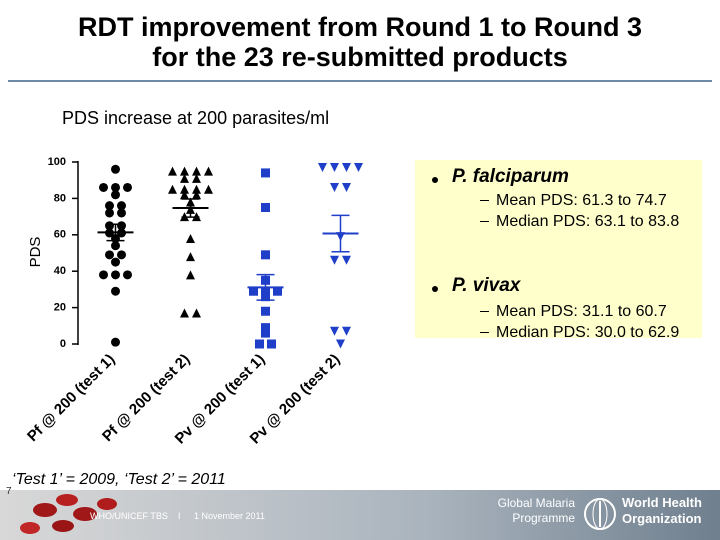  Describe the element at coordinates (510, 176) in the screenshot. I see `bullet-label: P. falciparum` at that location.